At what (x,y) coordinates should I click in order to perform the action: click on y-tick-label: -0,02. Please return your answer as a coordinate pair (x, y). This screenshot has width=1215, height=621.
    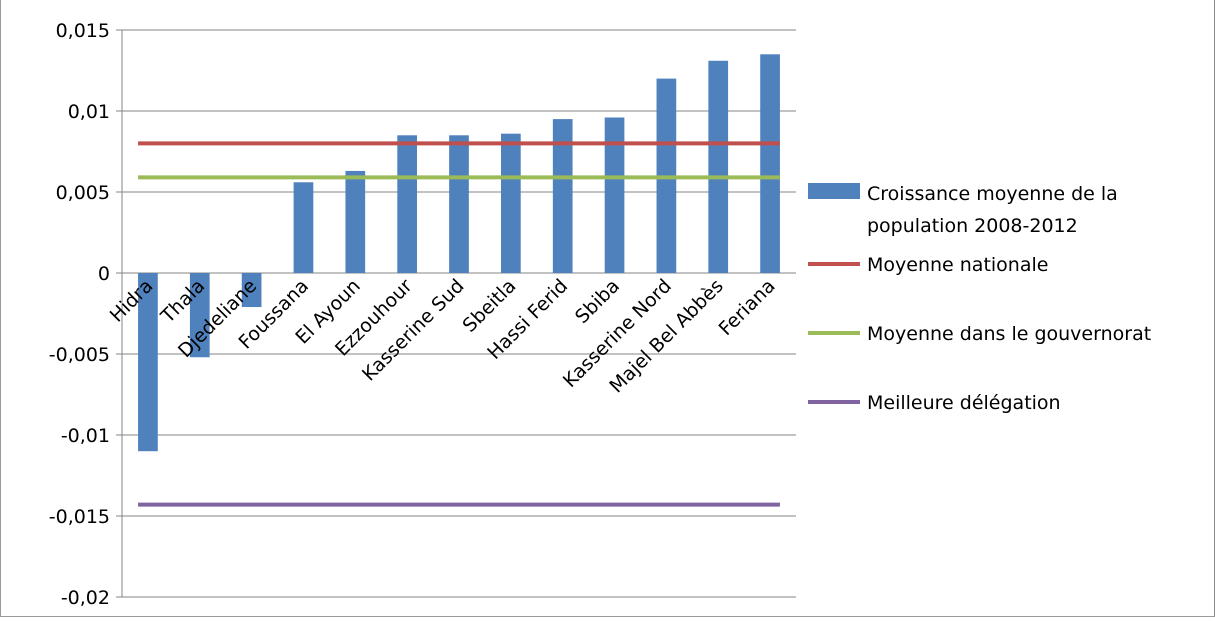
    Looking at the image, I should click on (85, 598).